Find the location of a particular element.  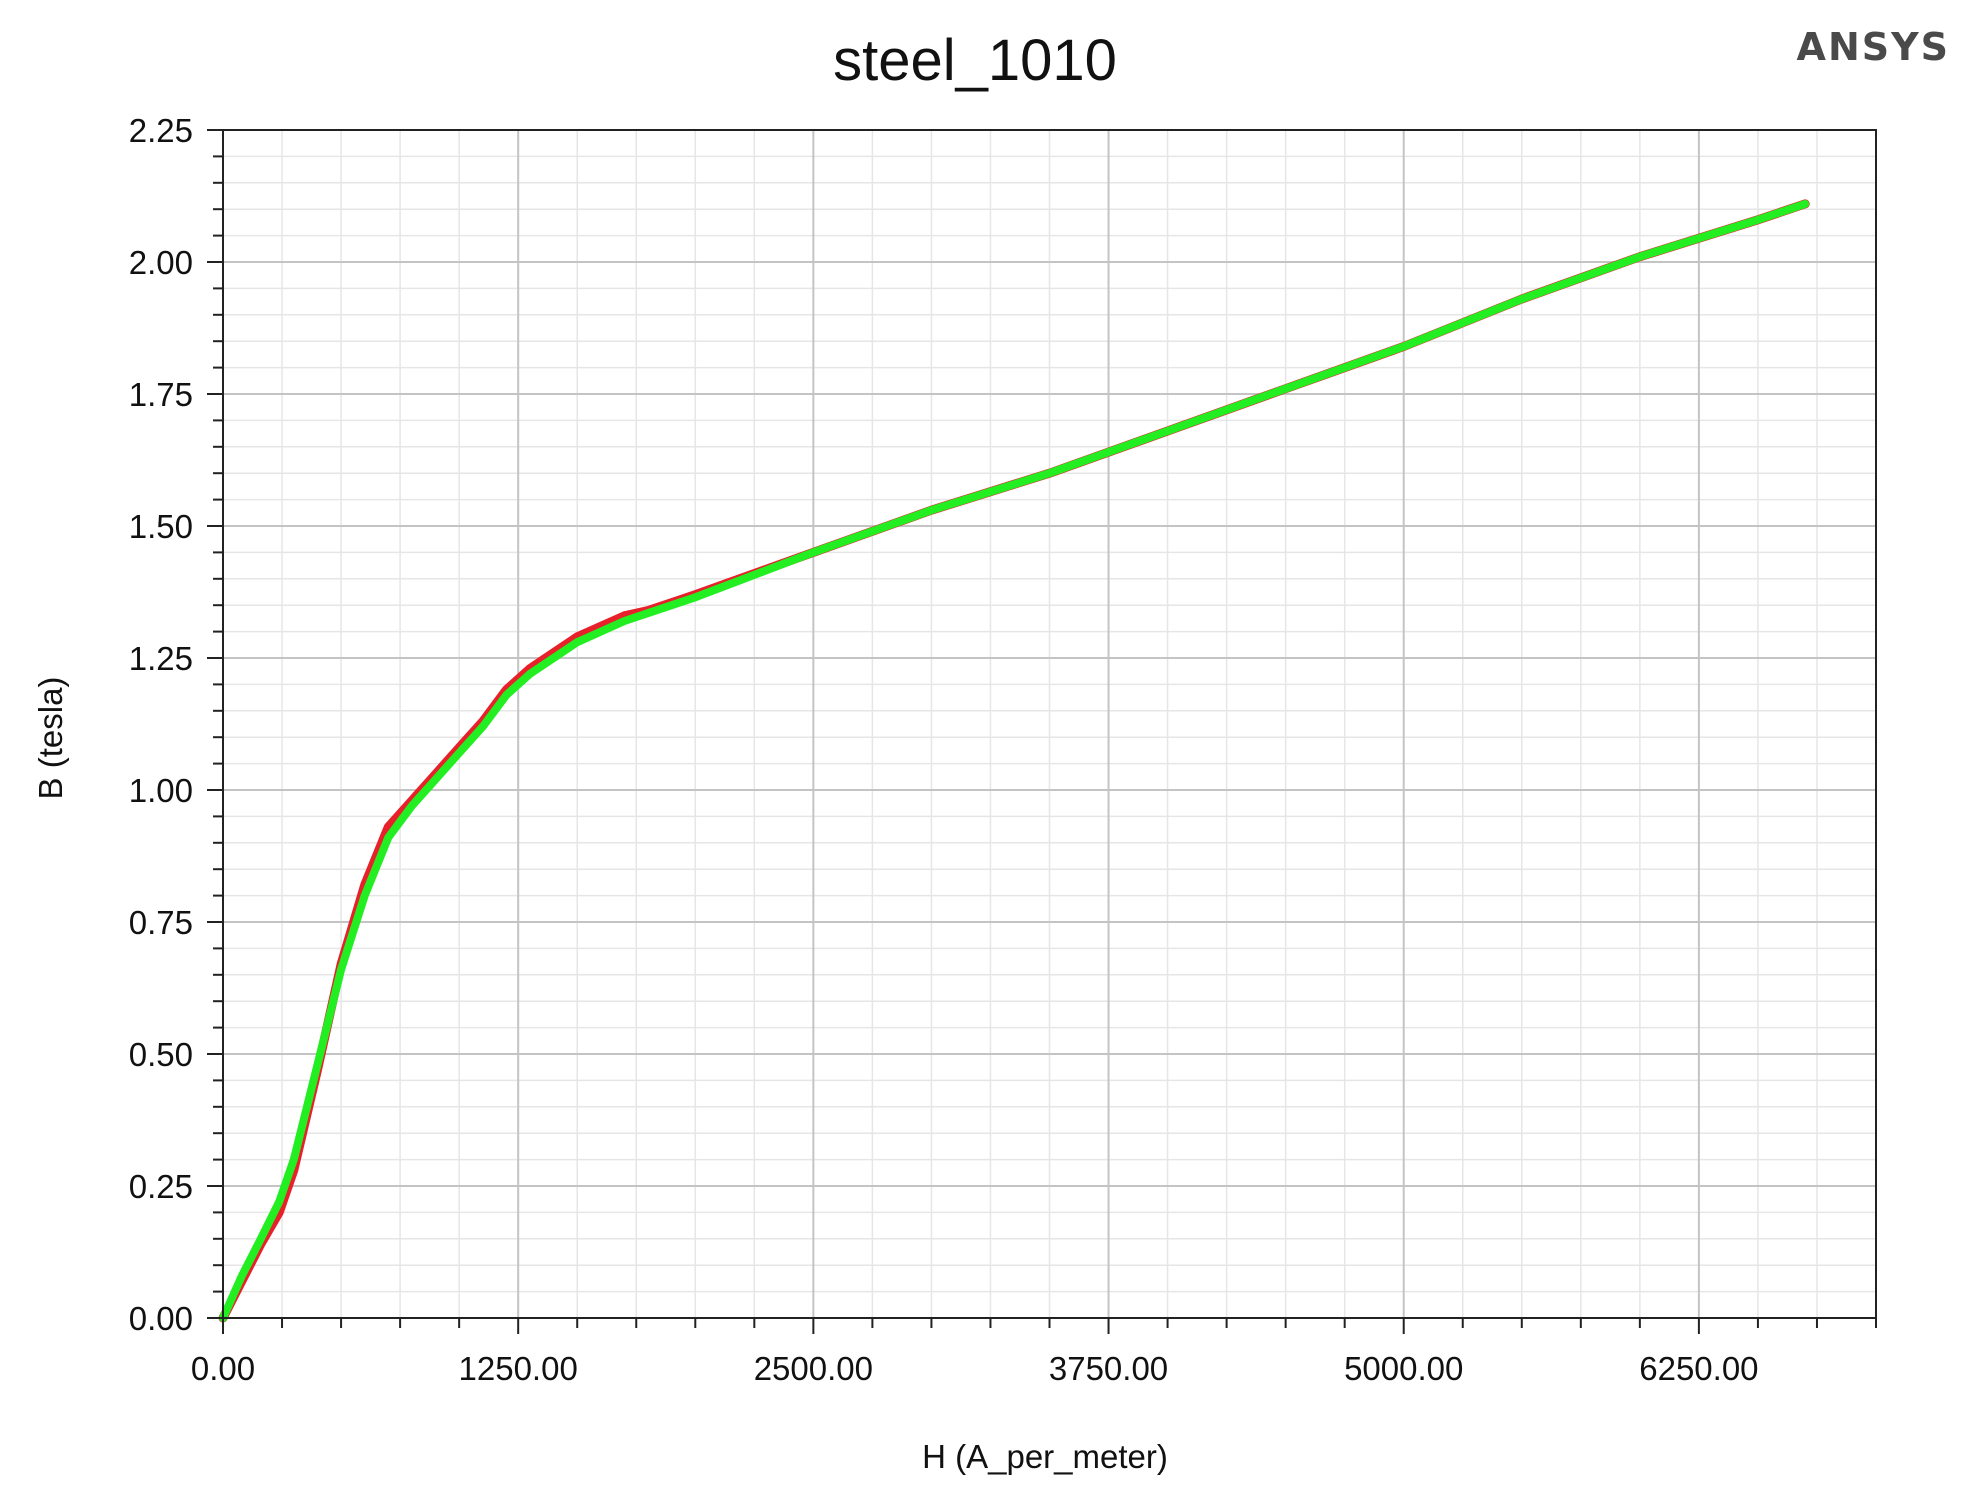

chart-title: steel_1010 is located at coordinates (975, 60).